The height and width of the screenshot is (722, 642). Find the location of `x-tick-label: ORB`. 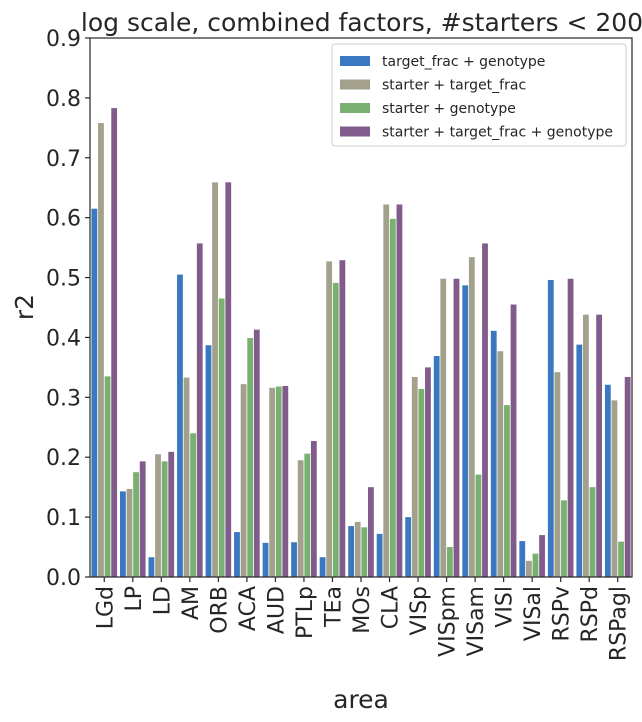

x-tick-label: ORB is located at coordinates (219, 610).